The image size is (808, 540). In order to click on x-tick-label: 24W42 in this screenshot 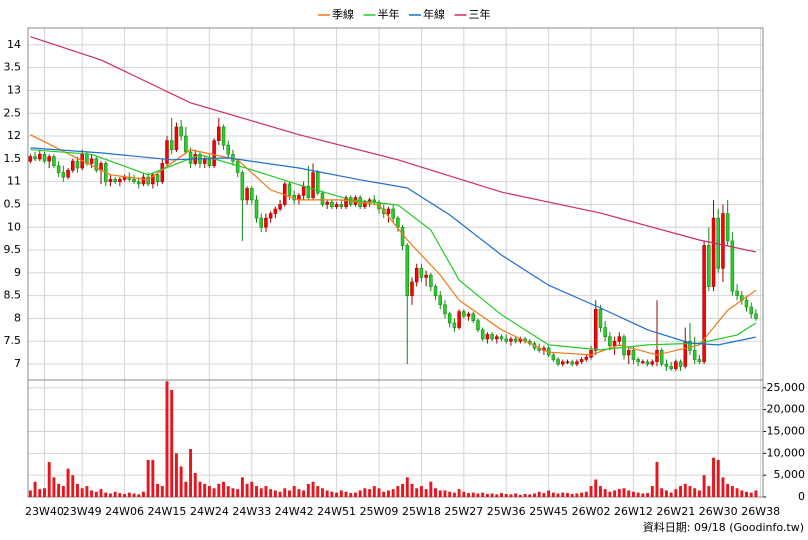, I will do `click(294, 511)`.